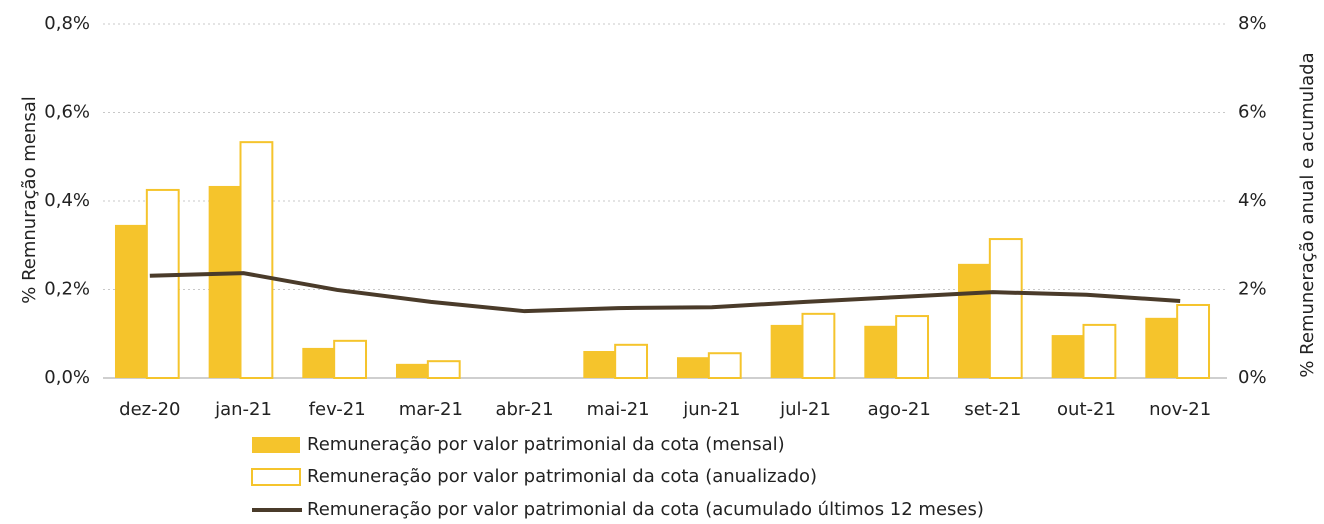  Describe the element at coordinates (149, 409) in the screenshot. I see `x-tick-label: dez-20` at that location.